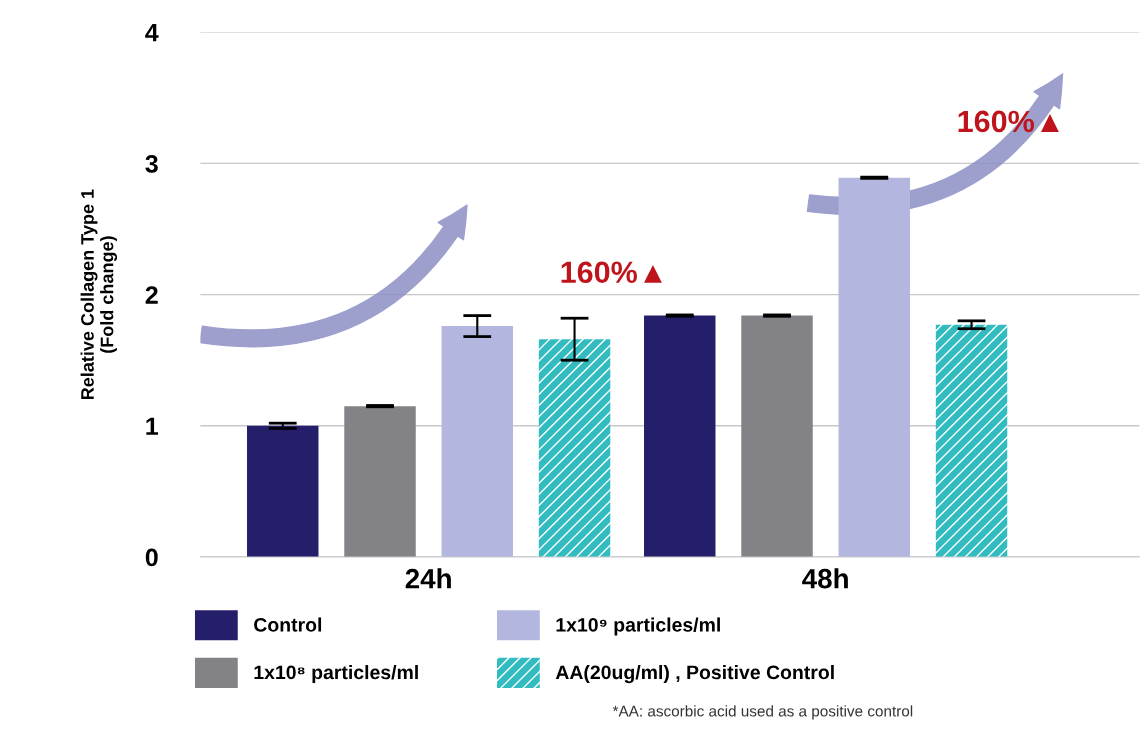 This screenshot has width=1145, height=731. What do you see at coordinates (152, 33) in the screenshot?
I see `y-tick-label: 4` at bounding box center [152, 33].